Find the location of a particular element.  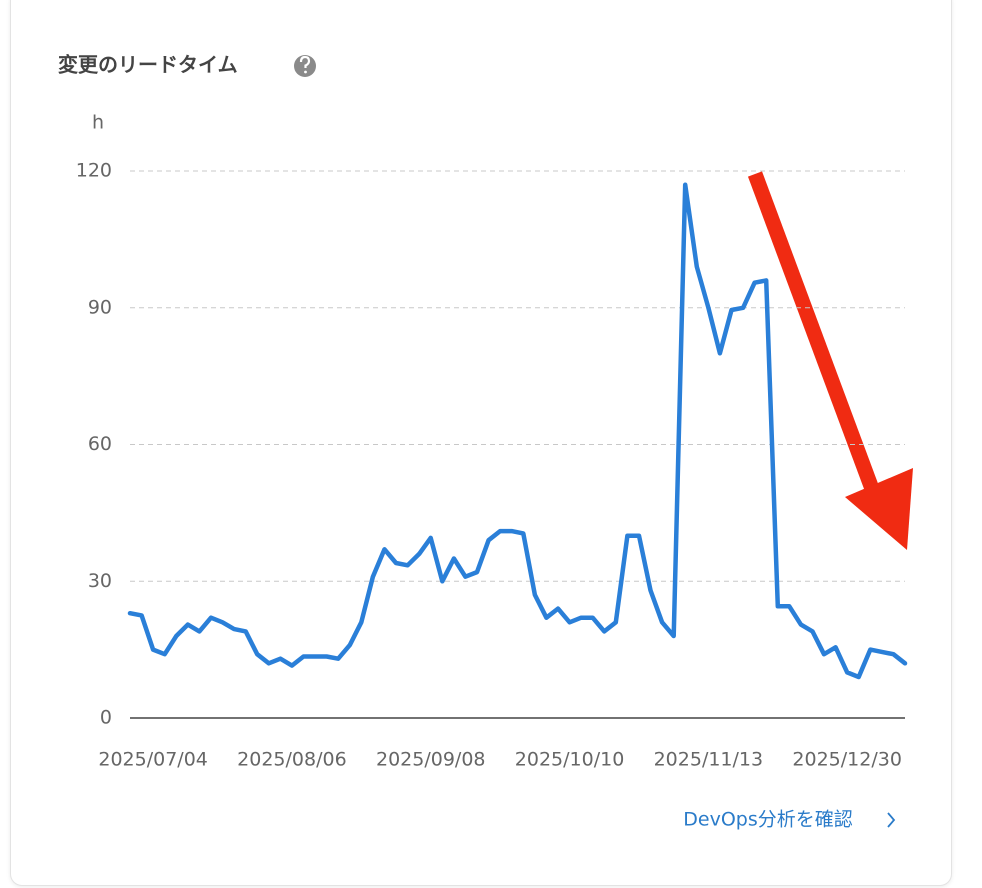

x-tick-label: 2025/12/30 is located at coordinates (847, 760).